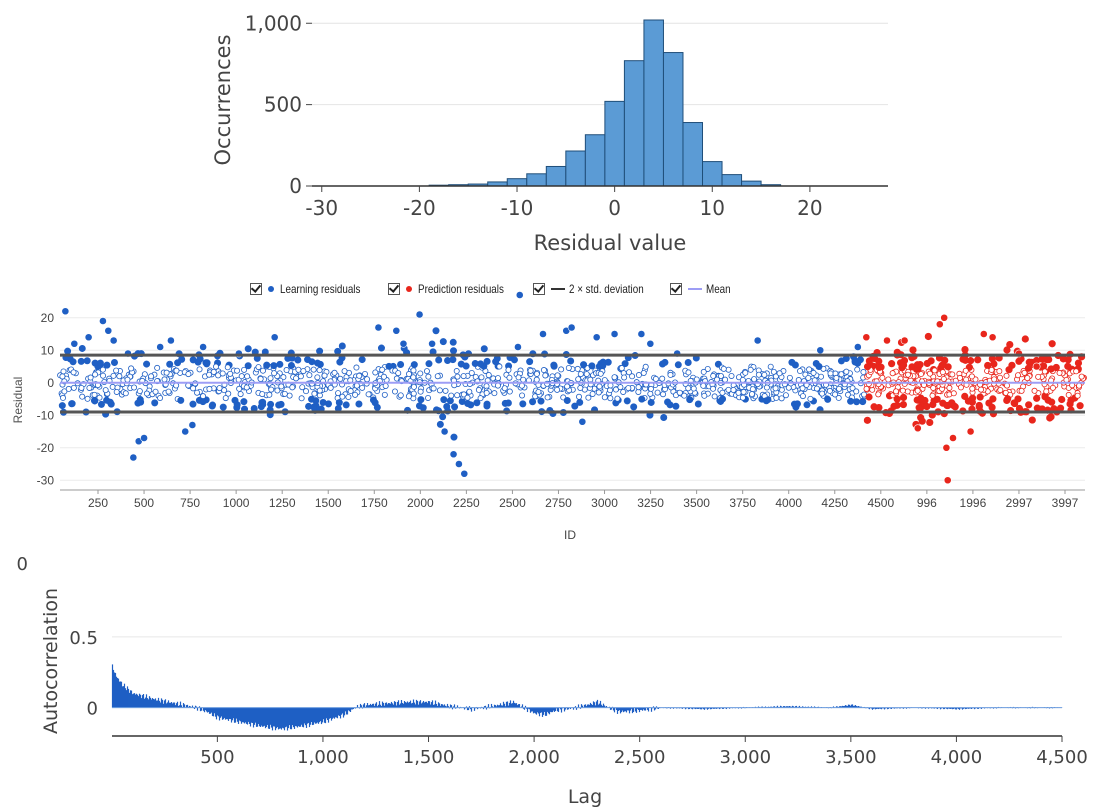  Describe the element at coordinates (675, 289) in the screenshot. I see `legend-checkbox-mean` at that location.